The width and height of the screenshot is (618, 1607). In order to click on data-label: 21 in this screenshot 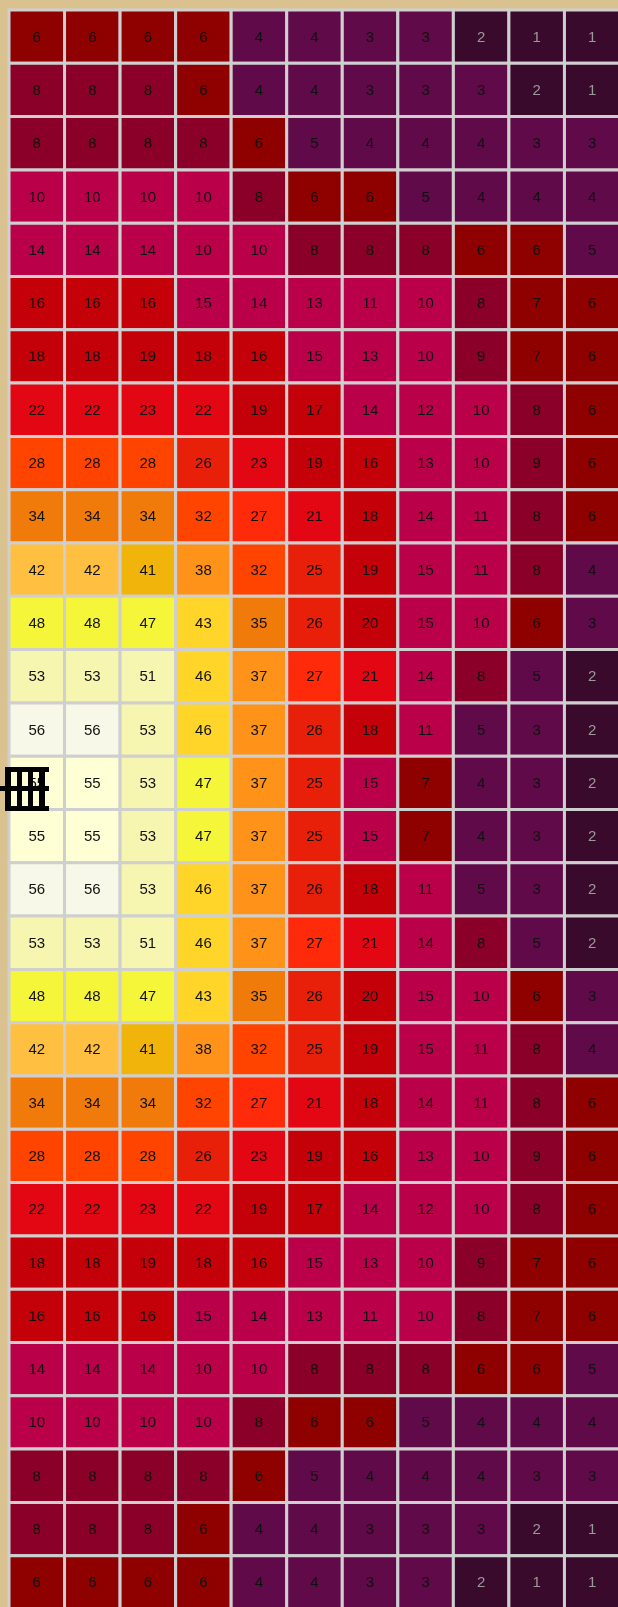, I will do `click(314, 1102)`.